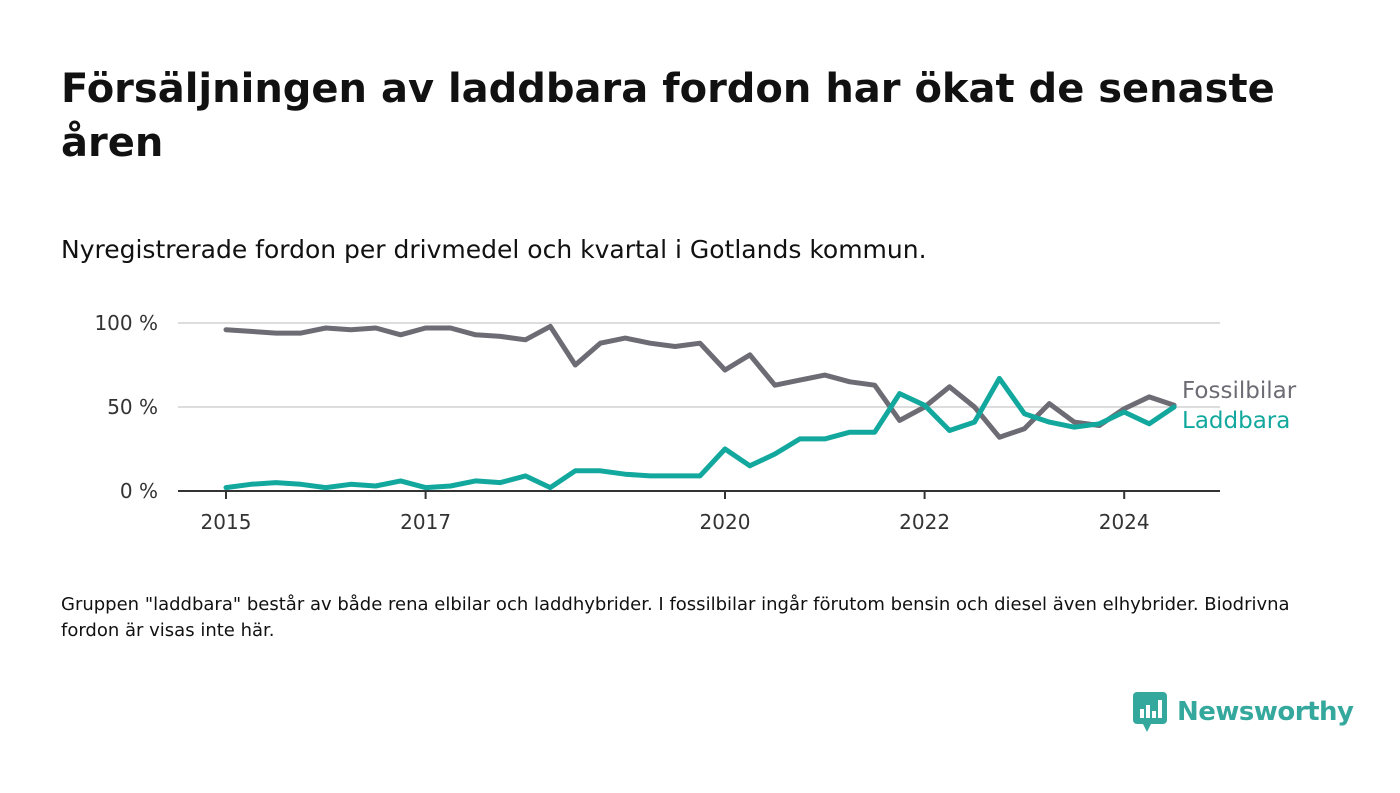 The image size is (1400, 793). I want to click on series-label-fossilbilar: Fossilbilar, so click(1239, 391).